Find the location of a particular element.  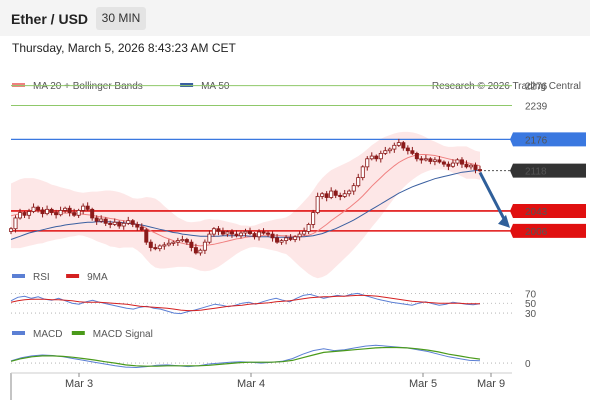

time-axis: Mar 3 Mar 4 Mar 5 Mar 9 is located at coordinates (261, 386).